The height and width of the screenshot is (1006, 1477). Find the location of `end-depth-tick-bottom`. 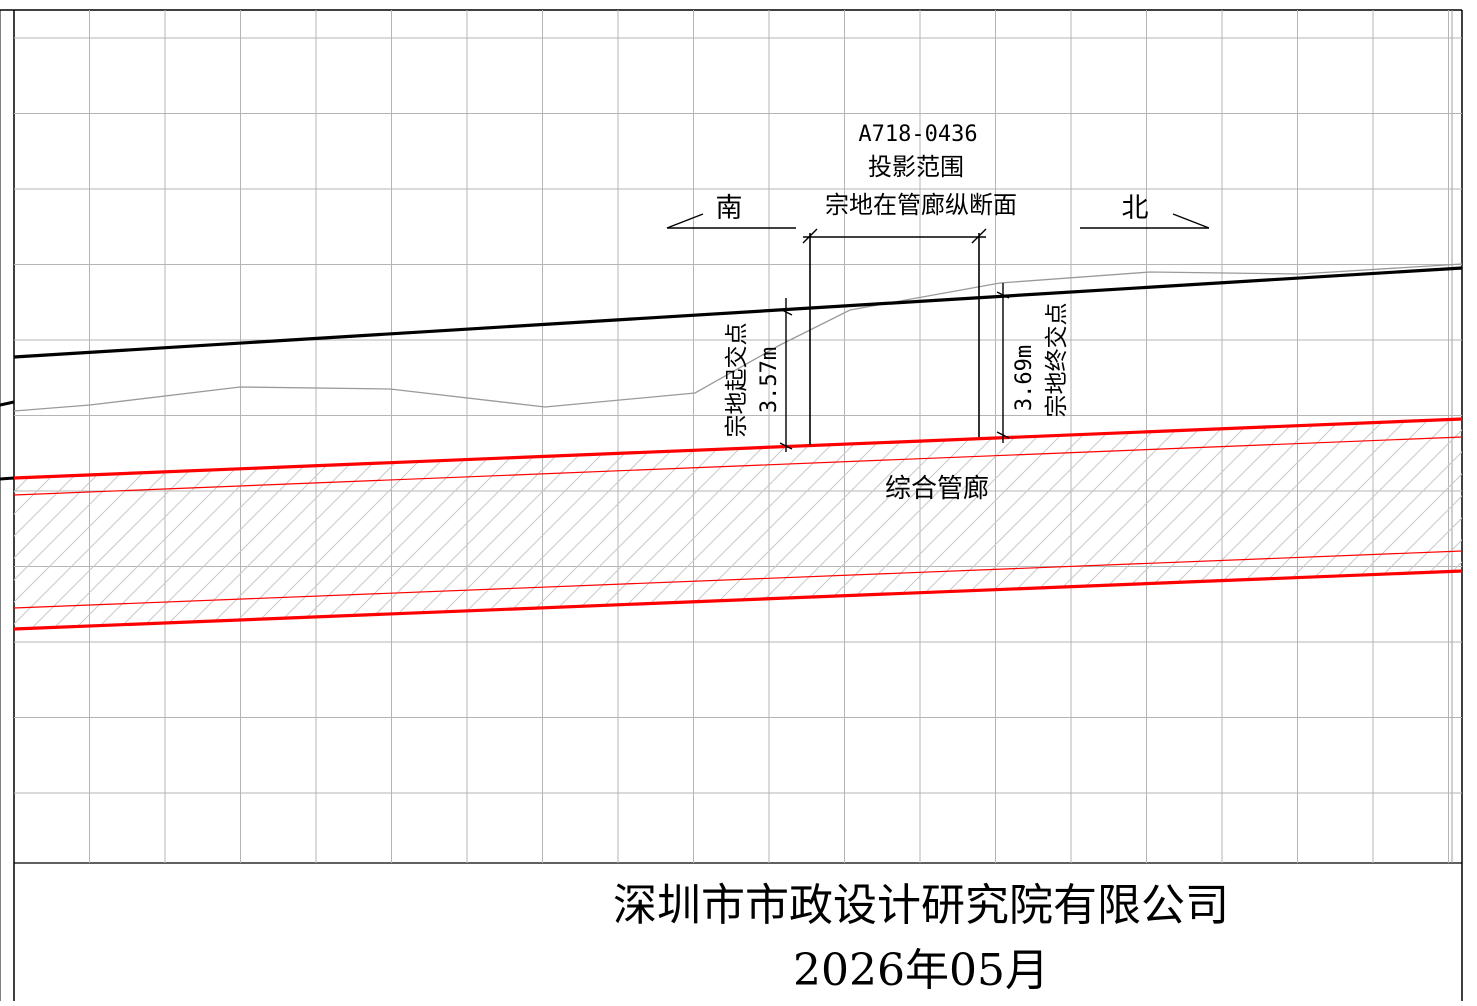

end-depth-tick-bottom is located at coordinates (1003, 435).